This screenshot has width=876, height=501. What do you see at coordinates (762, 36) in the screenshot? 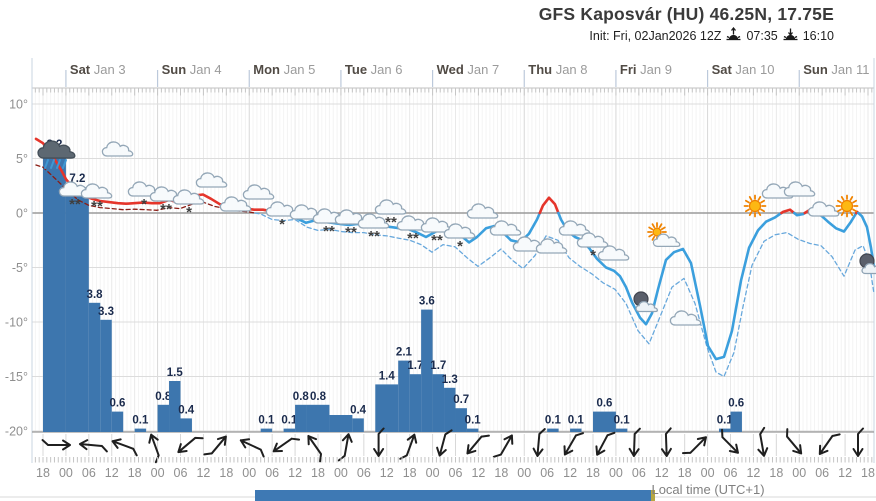
I see `sunrise-time: 07:35` at bounding box center [762, 36].